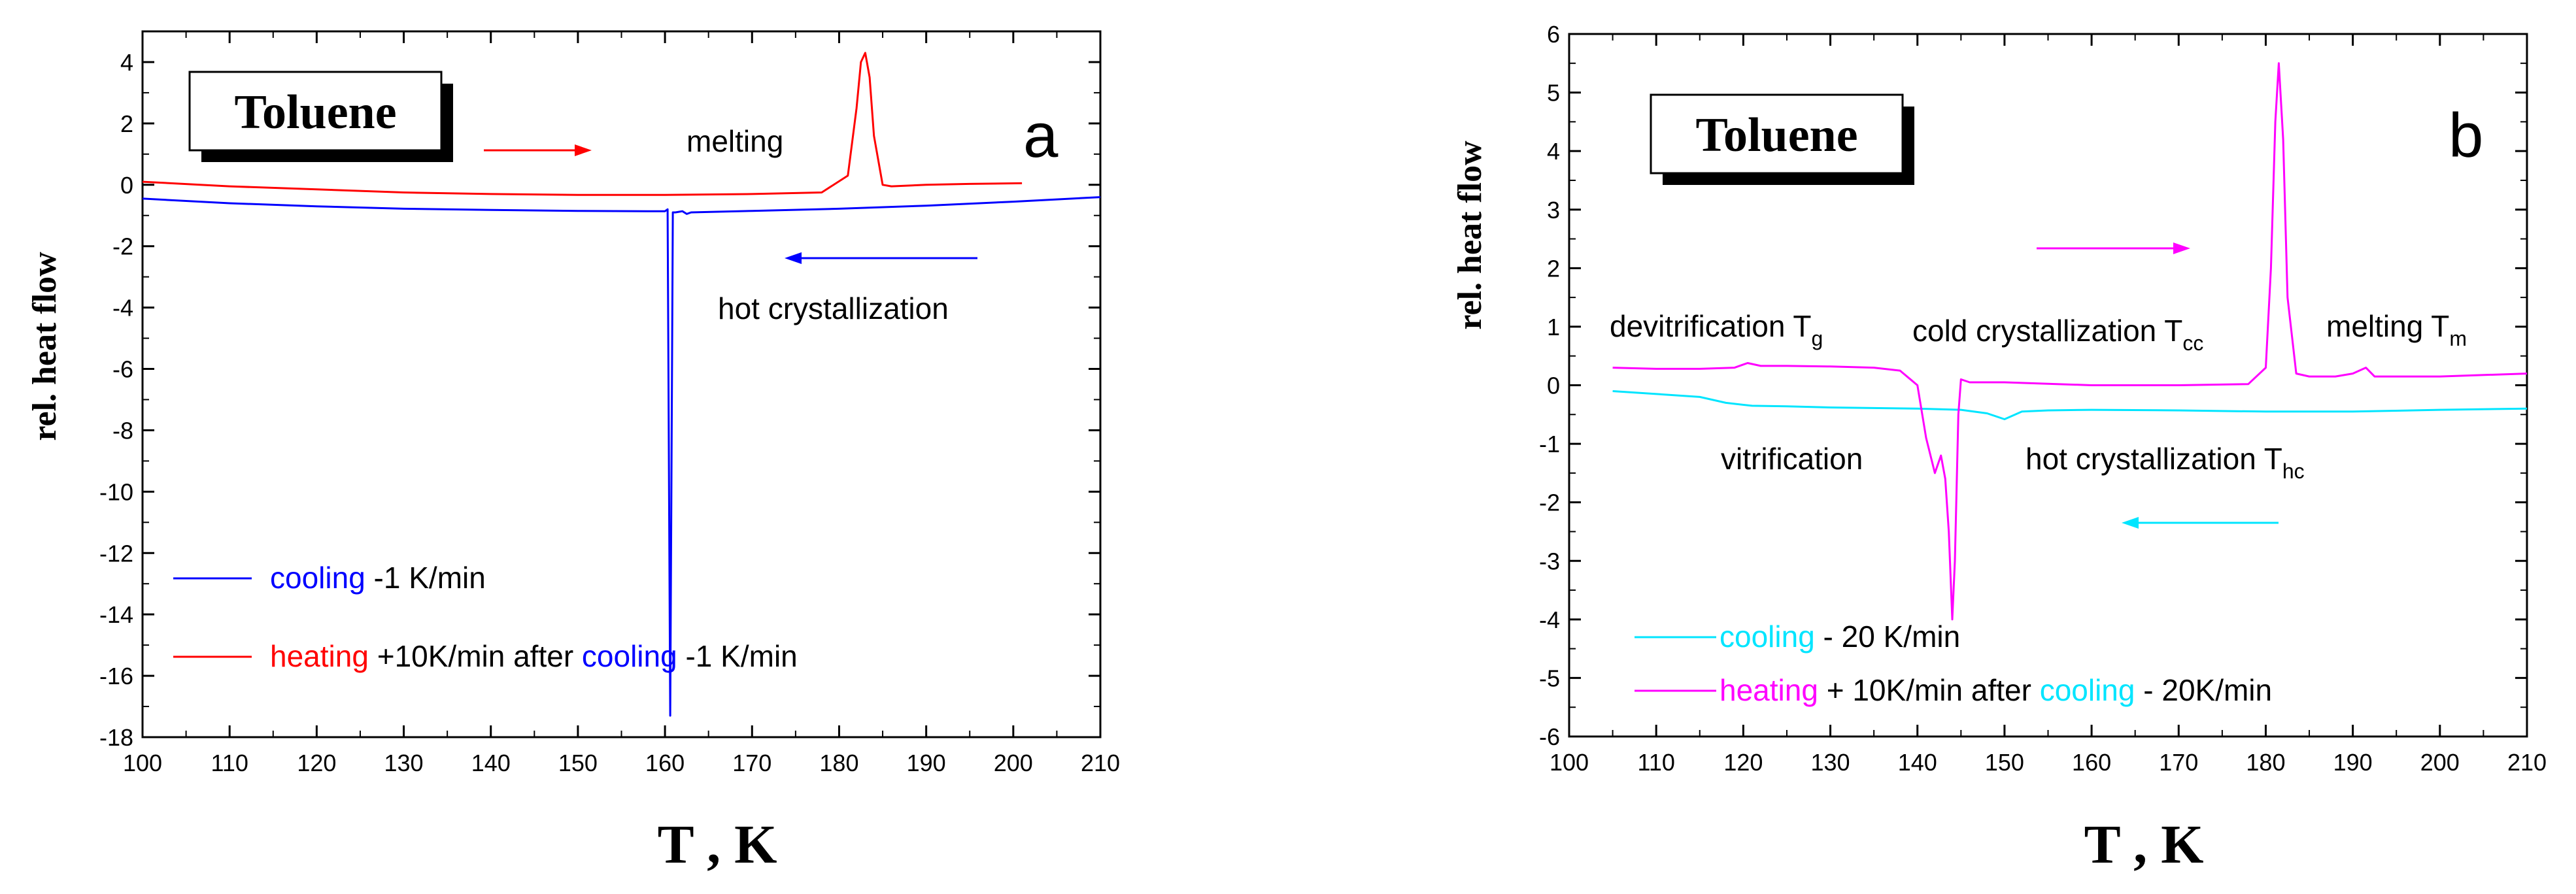 The height and width of the screenshot is (894, 2576). I want to click on annotation: hot crystallization, so click(833, 308).